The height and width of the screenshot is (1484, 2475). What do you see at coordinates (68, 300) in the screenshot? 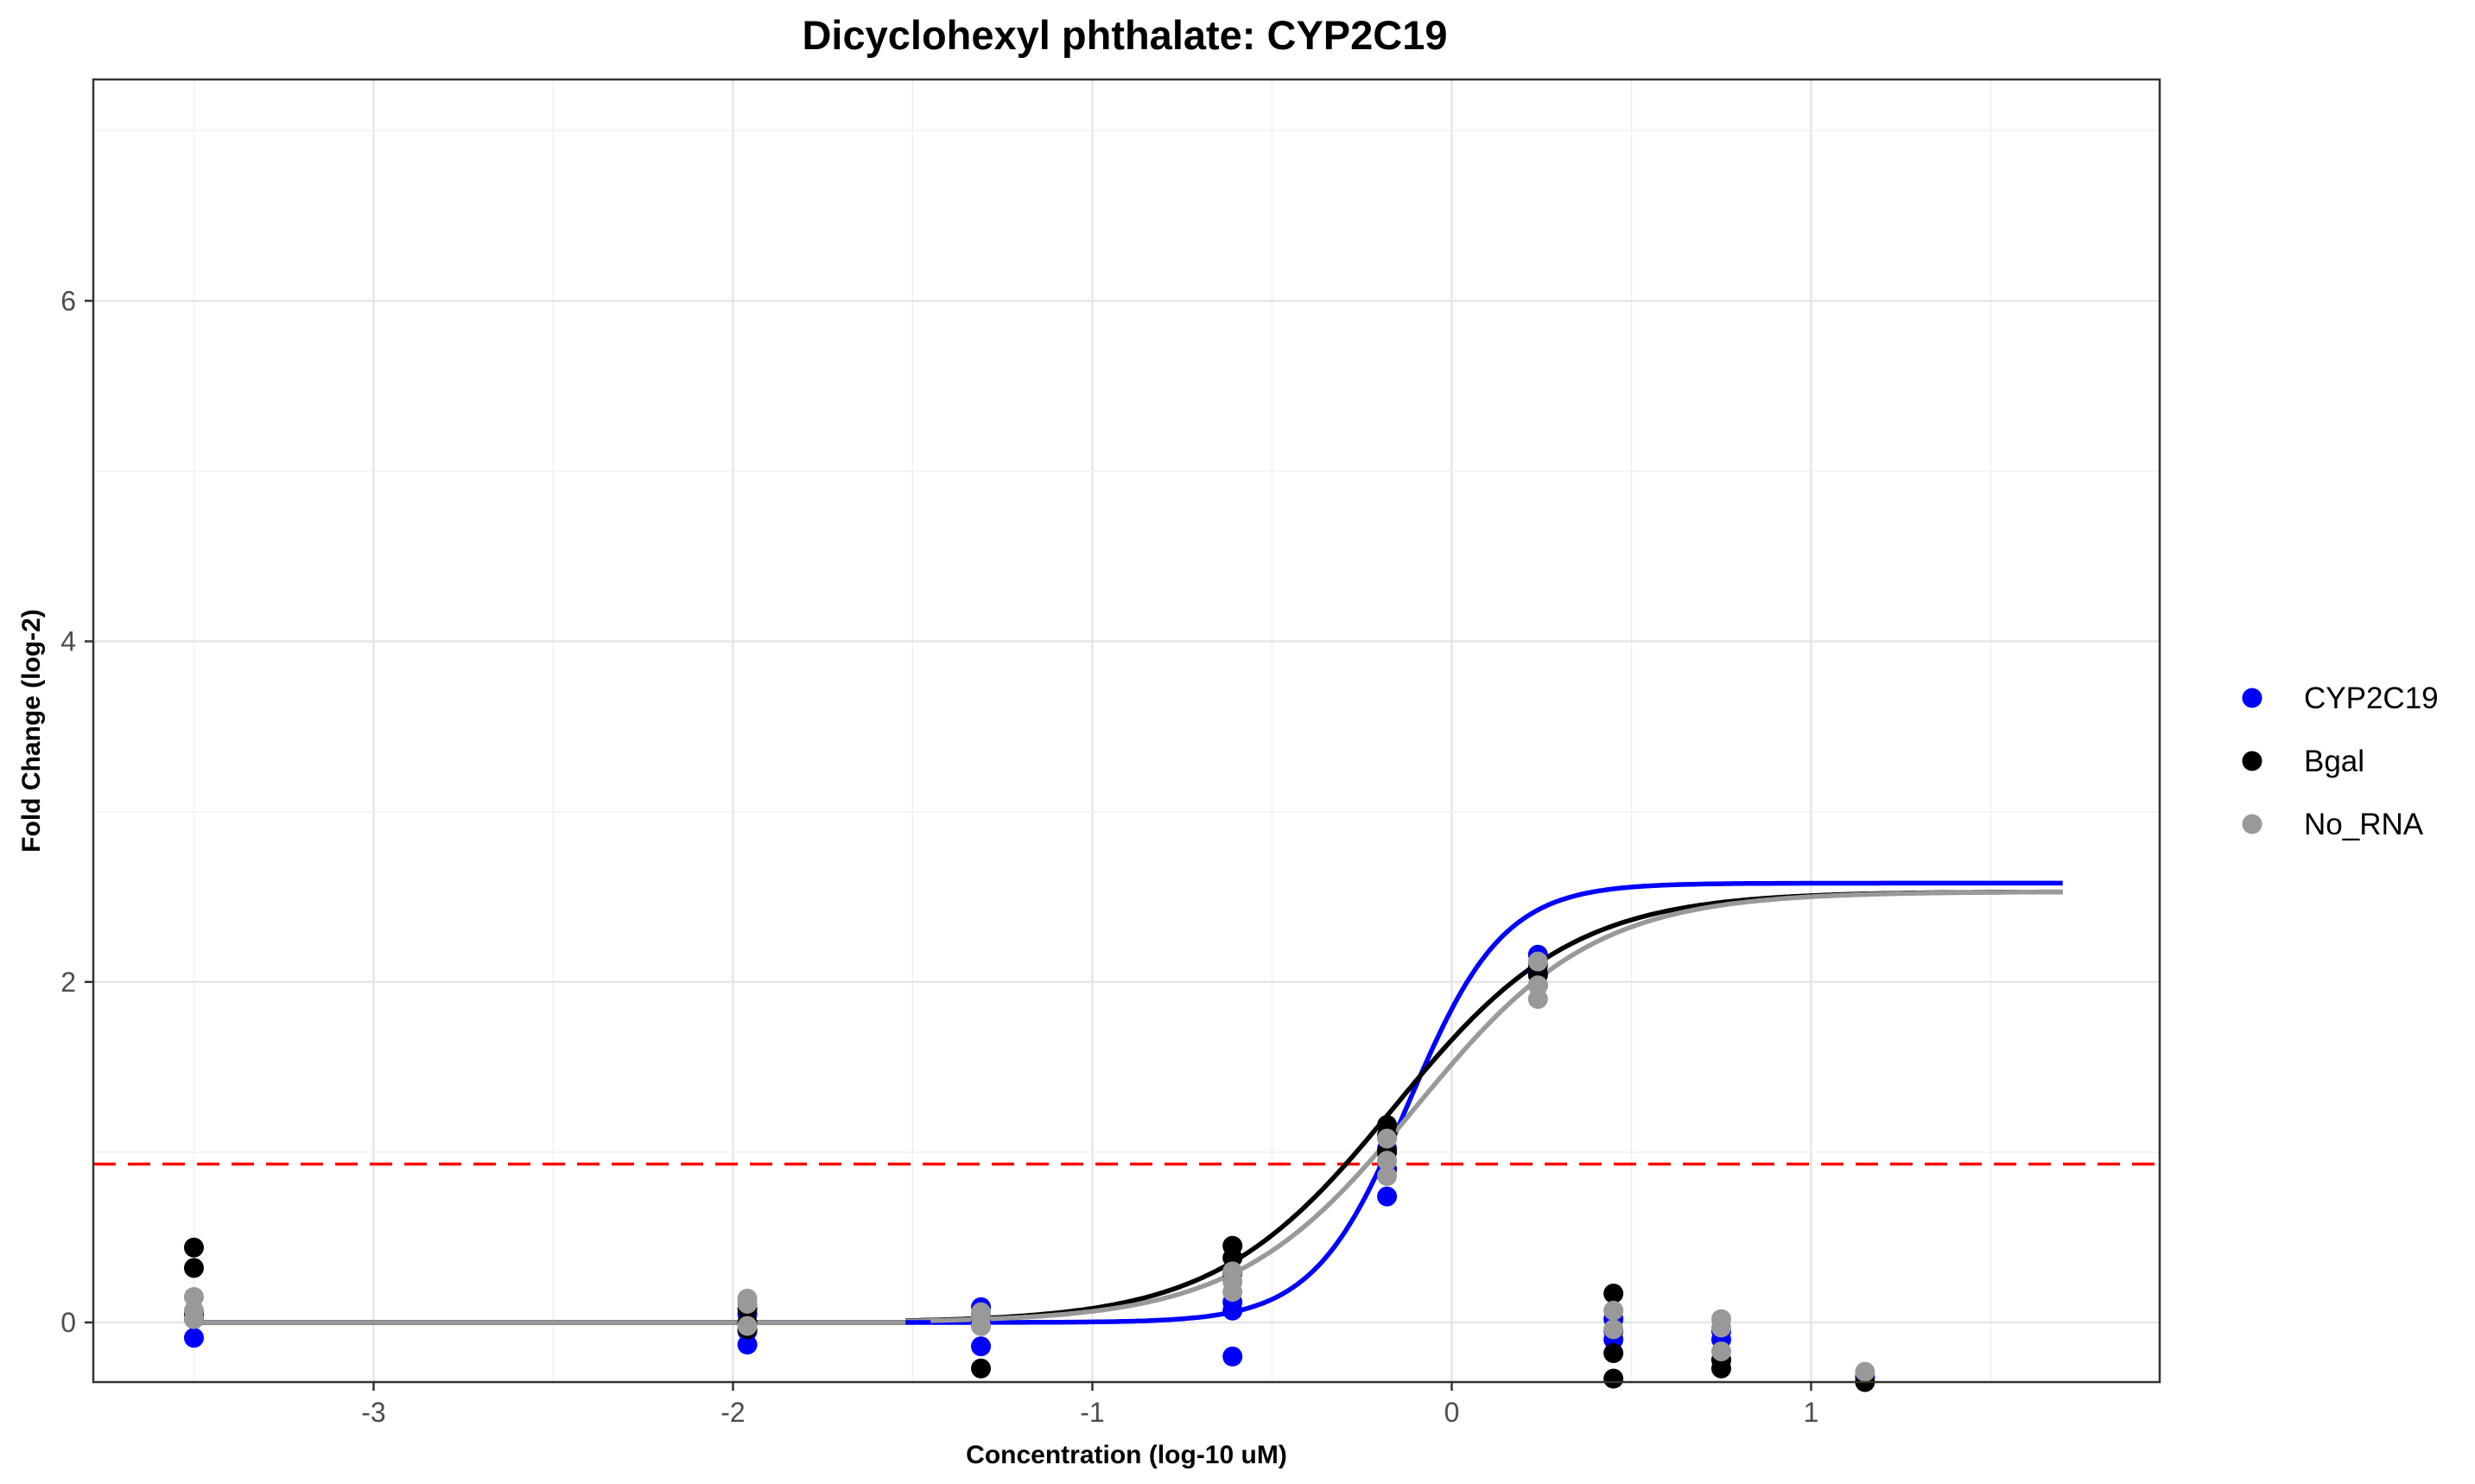
I see `y-tick-label: 6` at bounding box center [68, 300].